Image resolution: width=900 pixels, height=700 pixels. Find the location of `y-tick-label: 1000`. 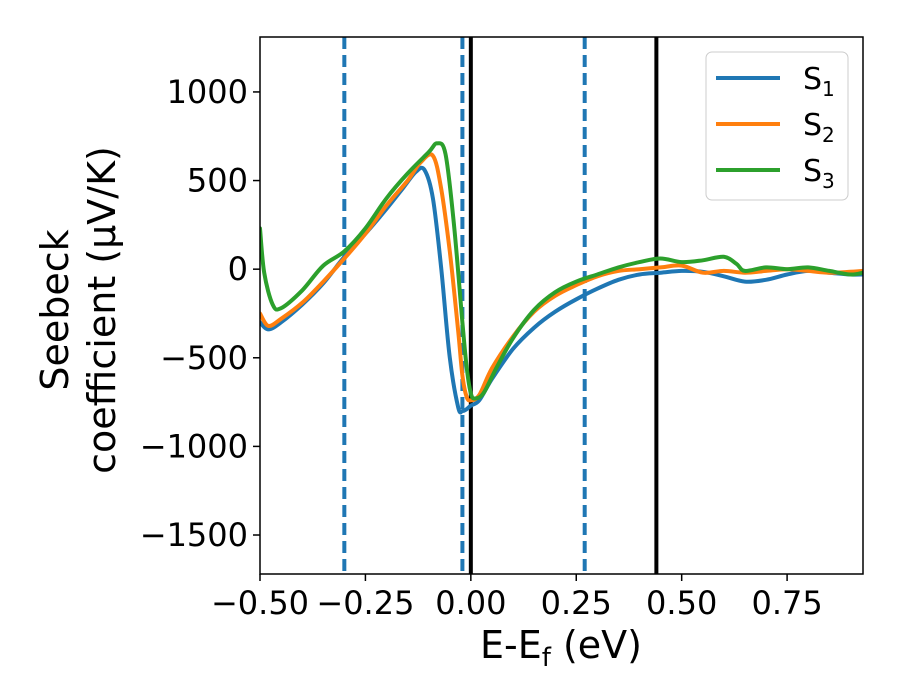

y-tick-label: 1000 is located at coordinates (207, 92).